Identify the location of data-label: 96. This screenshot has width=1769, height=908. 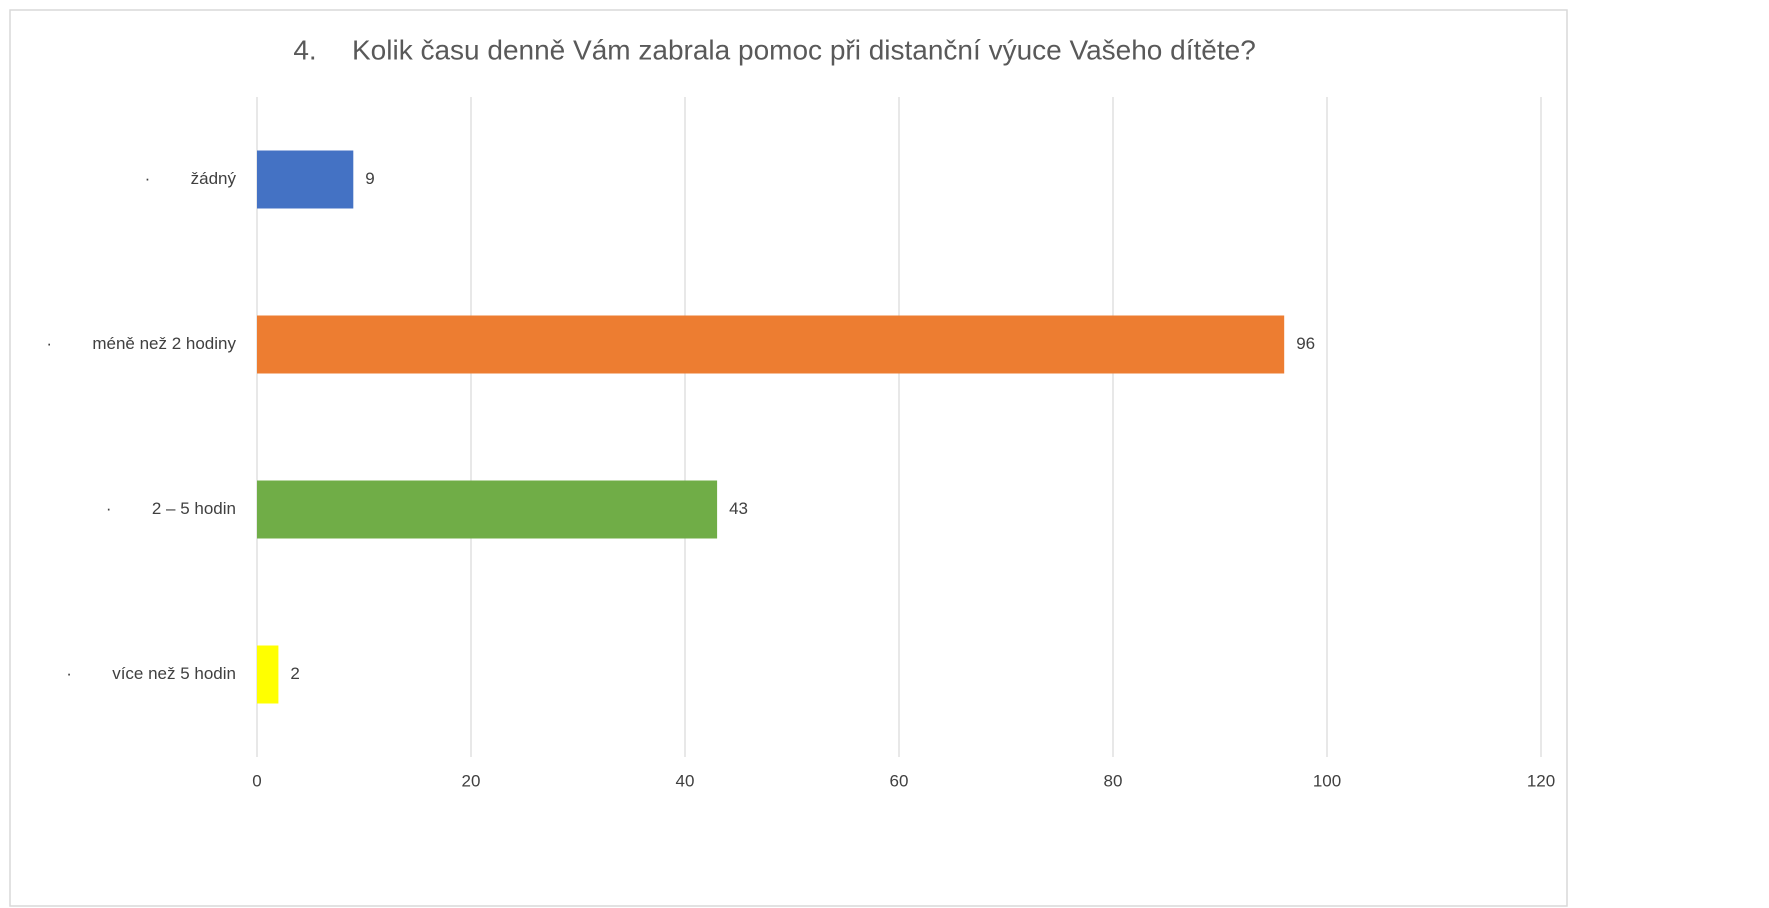
(1305, 343).